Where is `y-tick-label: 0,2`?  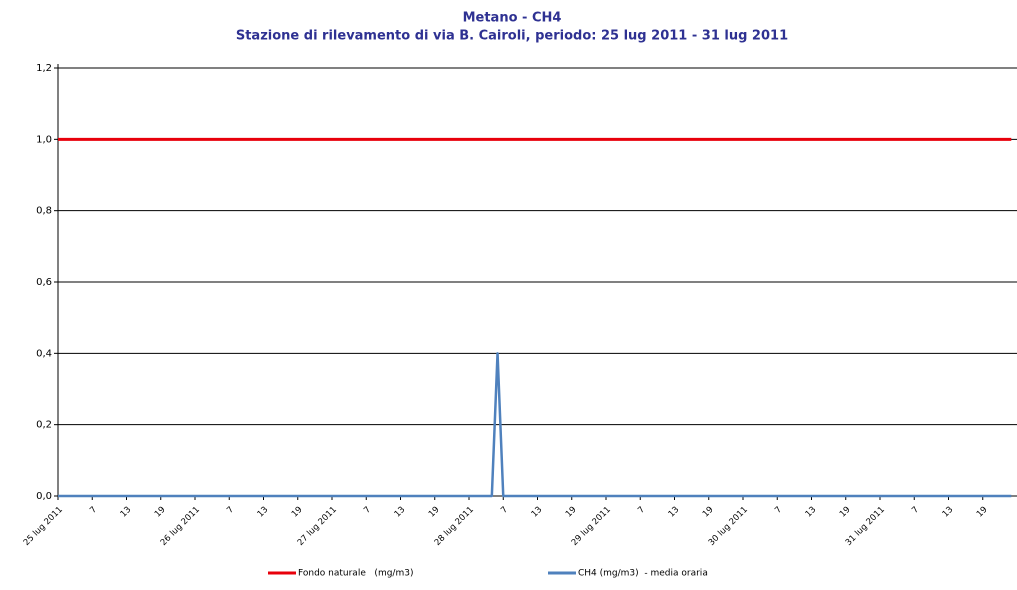 y-tick-label: 0,2 is located at coordinates (44, 425).